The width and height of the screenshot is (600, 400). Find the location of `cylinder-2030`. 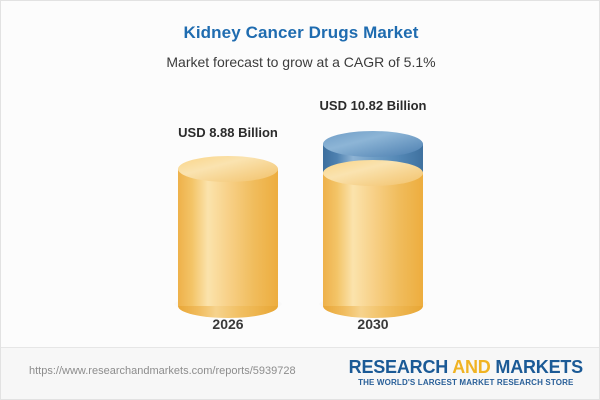

cylinder-2030 is located at coordinates (373, 224).